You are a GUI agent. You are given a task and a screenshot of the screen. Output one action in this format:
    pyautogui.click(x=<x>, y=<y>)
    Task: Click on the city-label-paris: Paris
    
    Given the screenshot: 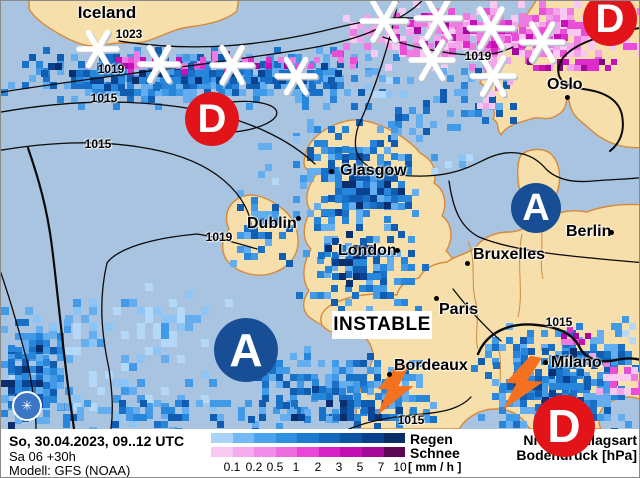 What is the action you would take?
    pyautogui.click(x=459, y=309)
    